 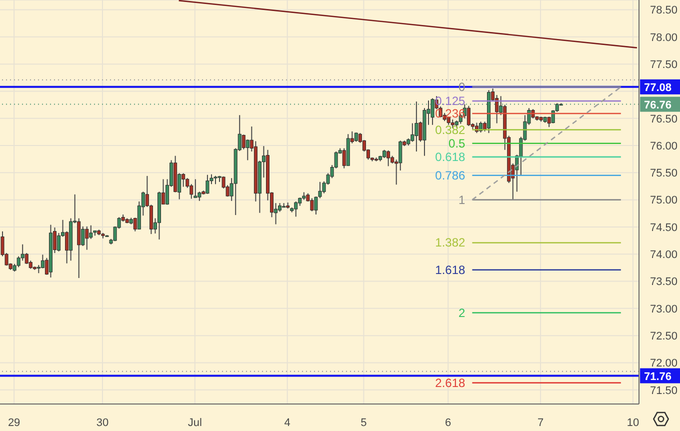 What do you see at coordinates (448, 422) in the screenshot?
I see `x-tick-label: 6` at bounding box center [448, 422].